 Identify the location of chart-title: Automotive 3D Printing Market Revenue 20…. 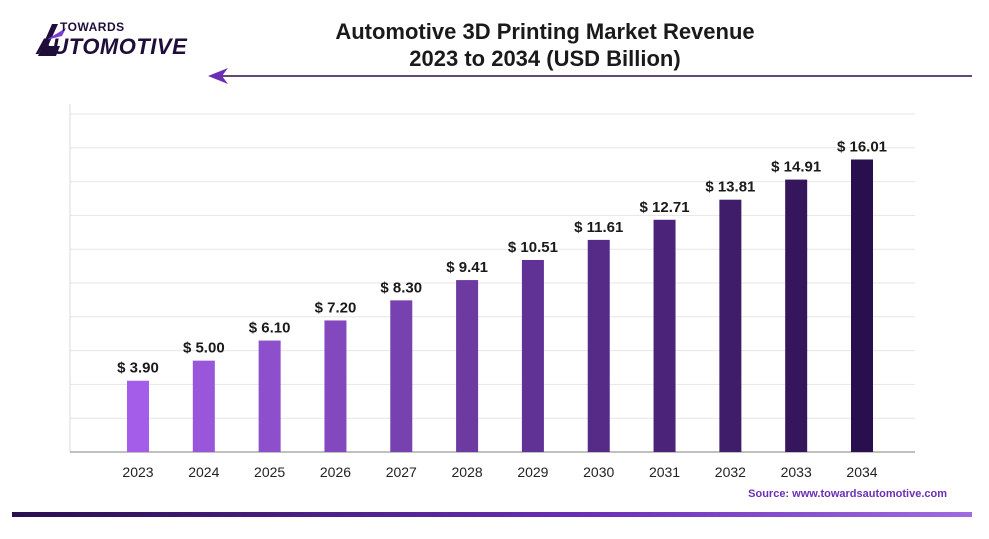
(545, 45).